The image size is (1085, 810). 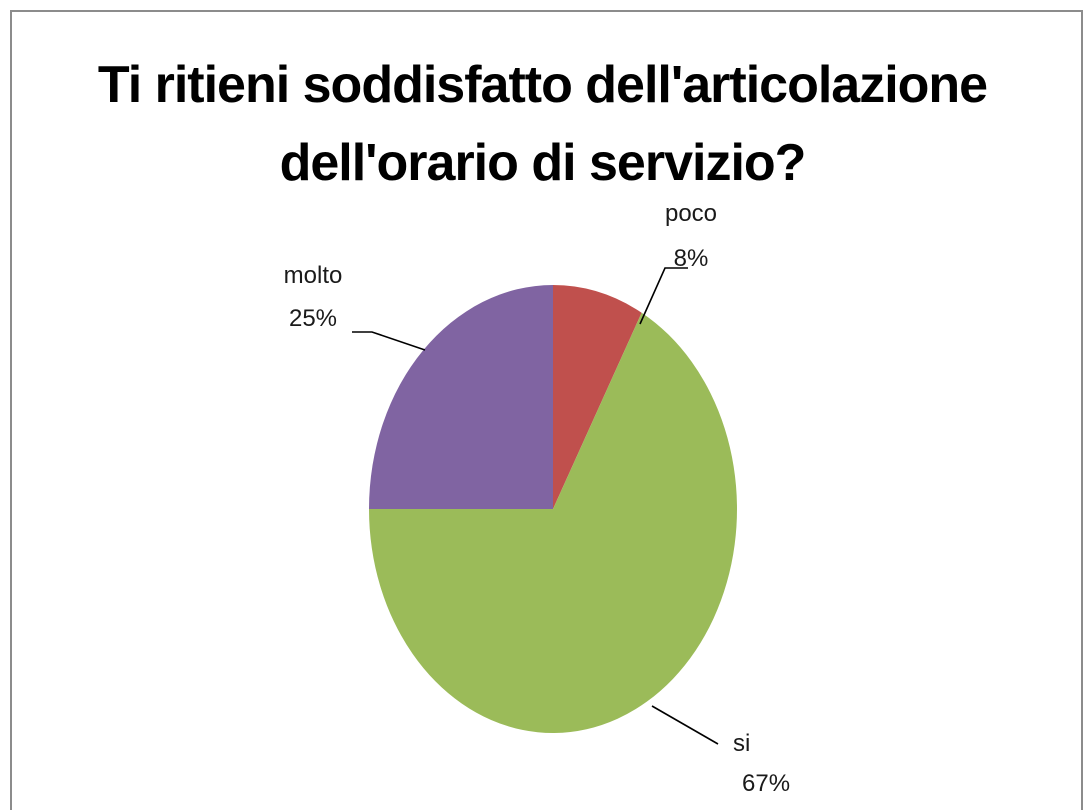 What do you see at coordinates (389, 341) in the screenshot?
I see `leader-line-molto` at bounding box center [389, 341].